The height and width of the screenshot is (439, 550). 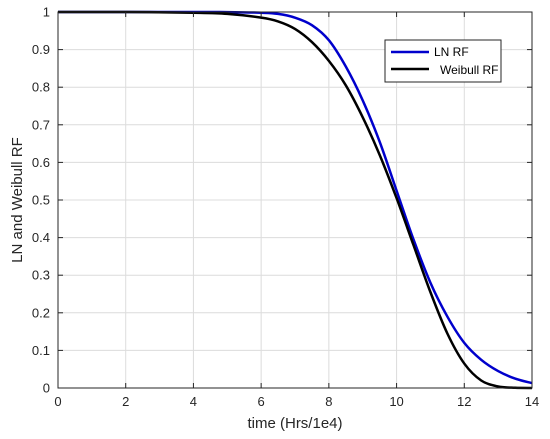 I want to click on legend: LN RF Weibull RF, so click(x=443, y=61).